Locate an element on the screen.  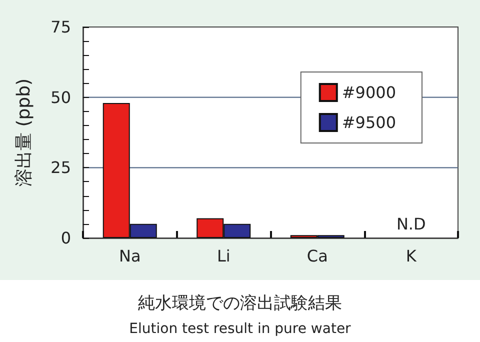
x-tick-label: Na is located at coordinates (129, 256).